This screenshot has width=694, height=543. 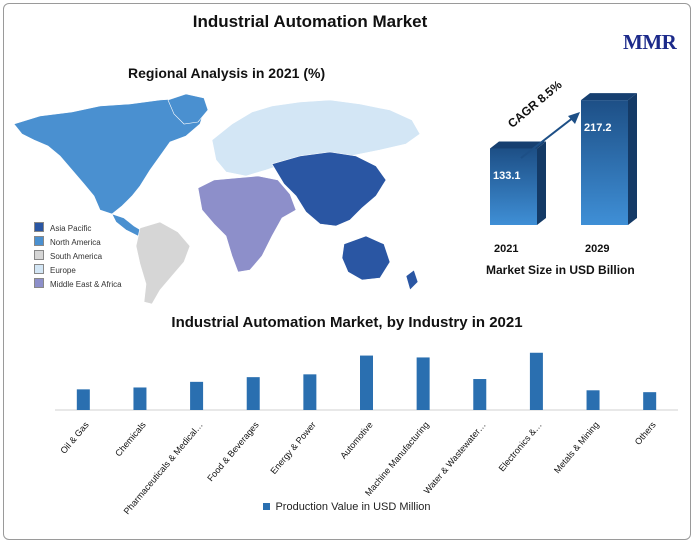 I want to click on region-greenland, so click(x=188, y=109).